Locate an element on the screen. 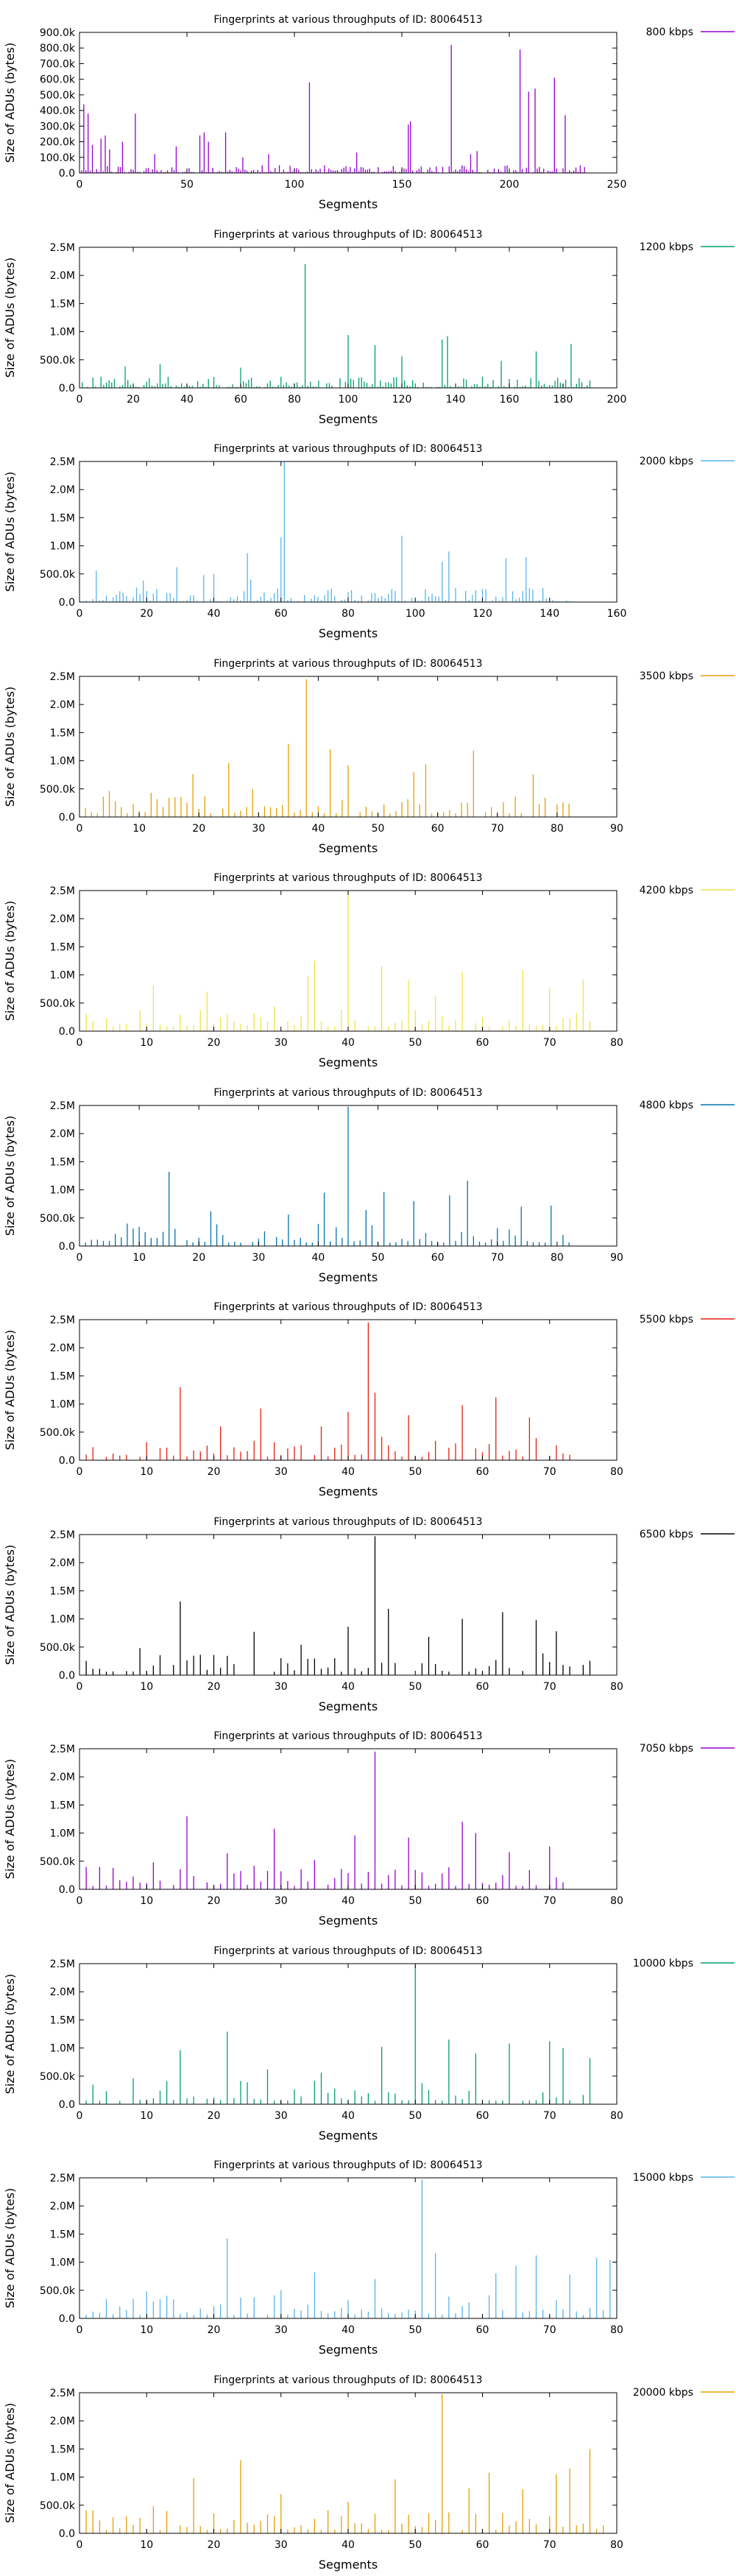  legend-label: 4800 kbps is located at coordinates (666, 1105).